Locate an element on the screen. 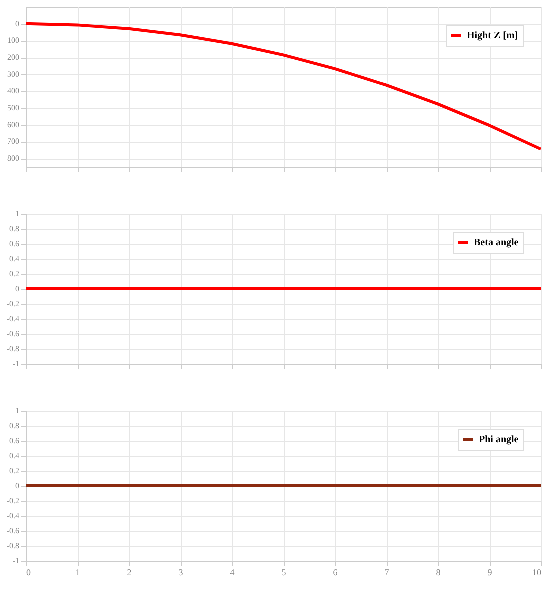  legend-label: Beta angle is located at coordinates (497, 243).